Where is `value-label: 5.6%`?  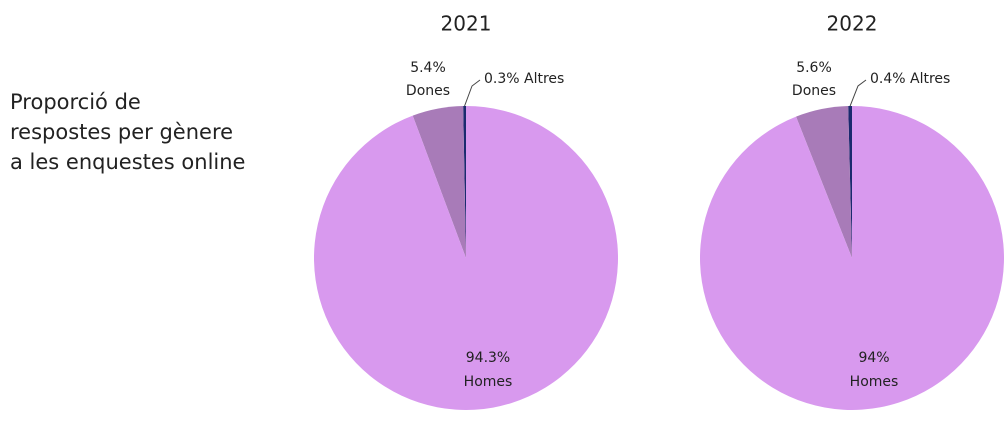
value-label: 5.6% is located at coordinates (814, 68).